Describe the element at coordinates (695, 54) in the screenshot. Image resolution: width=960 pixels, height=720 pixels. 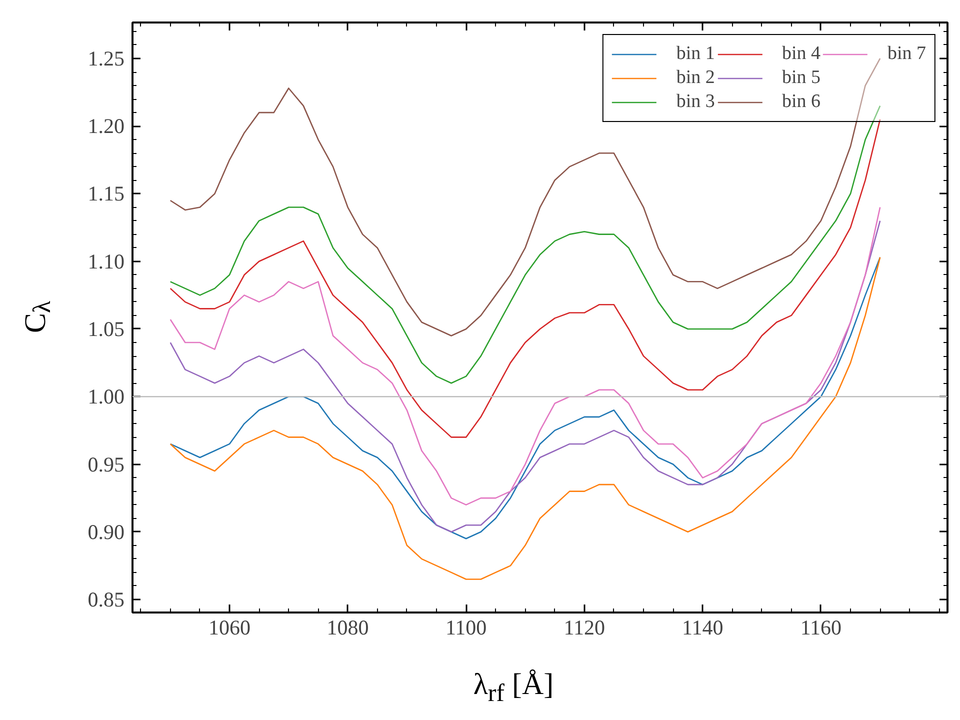
I see `legend-label: bin 1` at that location.